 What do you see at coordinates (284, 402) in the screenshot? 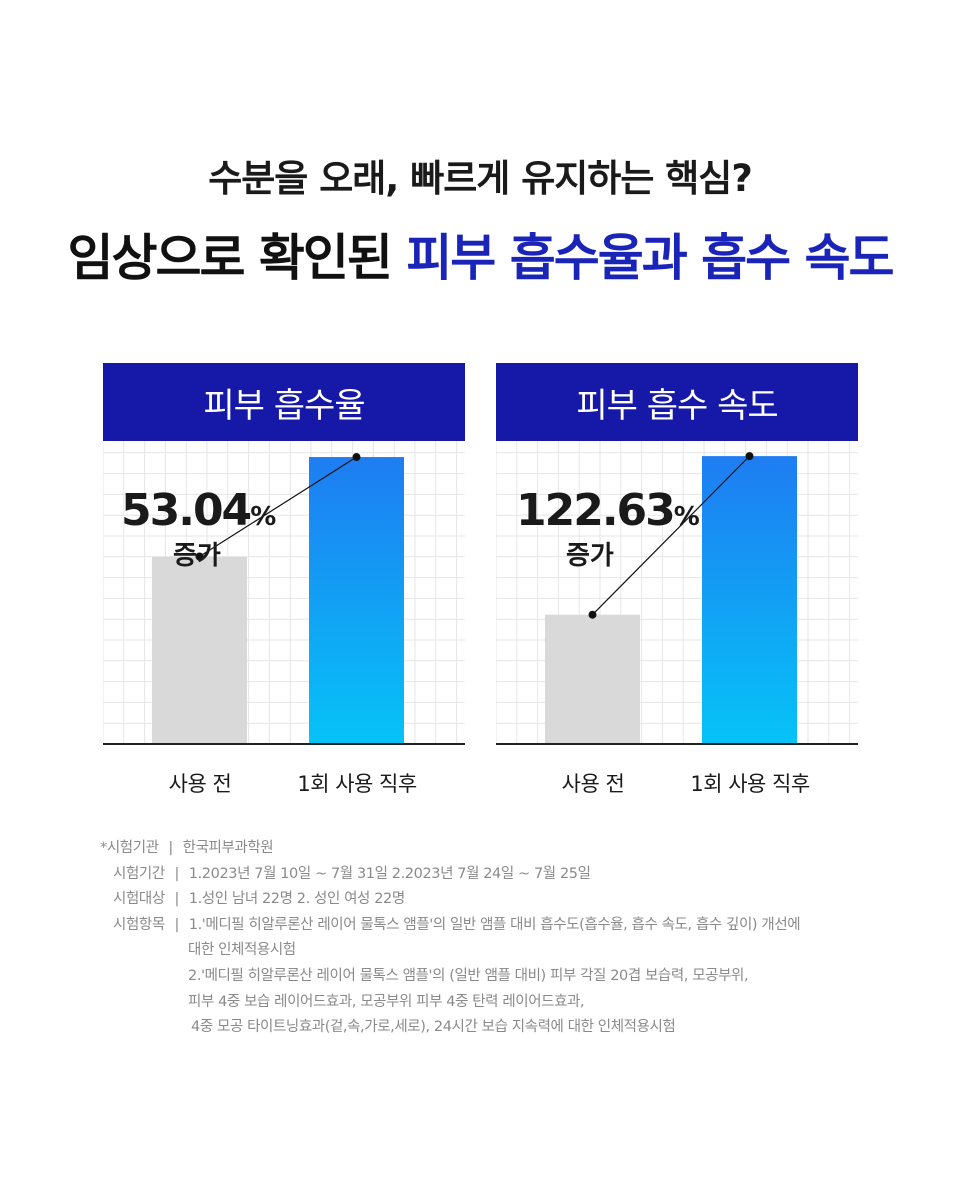
I see `chart-title: 피부 흡수율` at bounding box center [284, 402].